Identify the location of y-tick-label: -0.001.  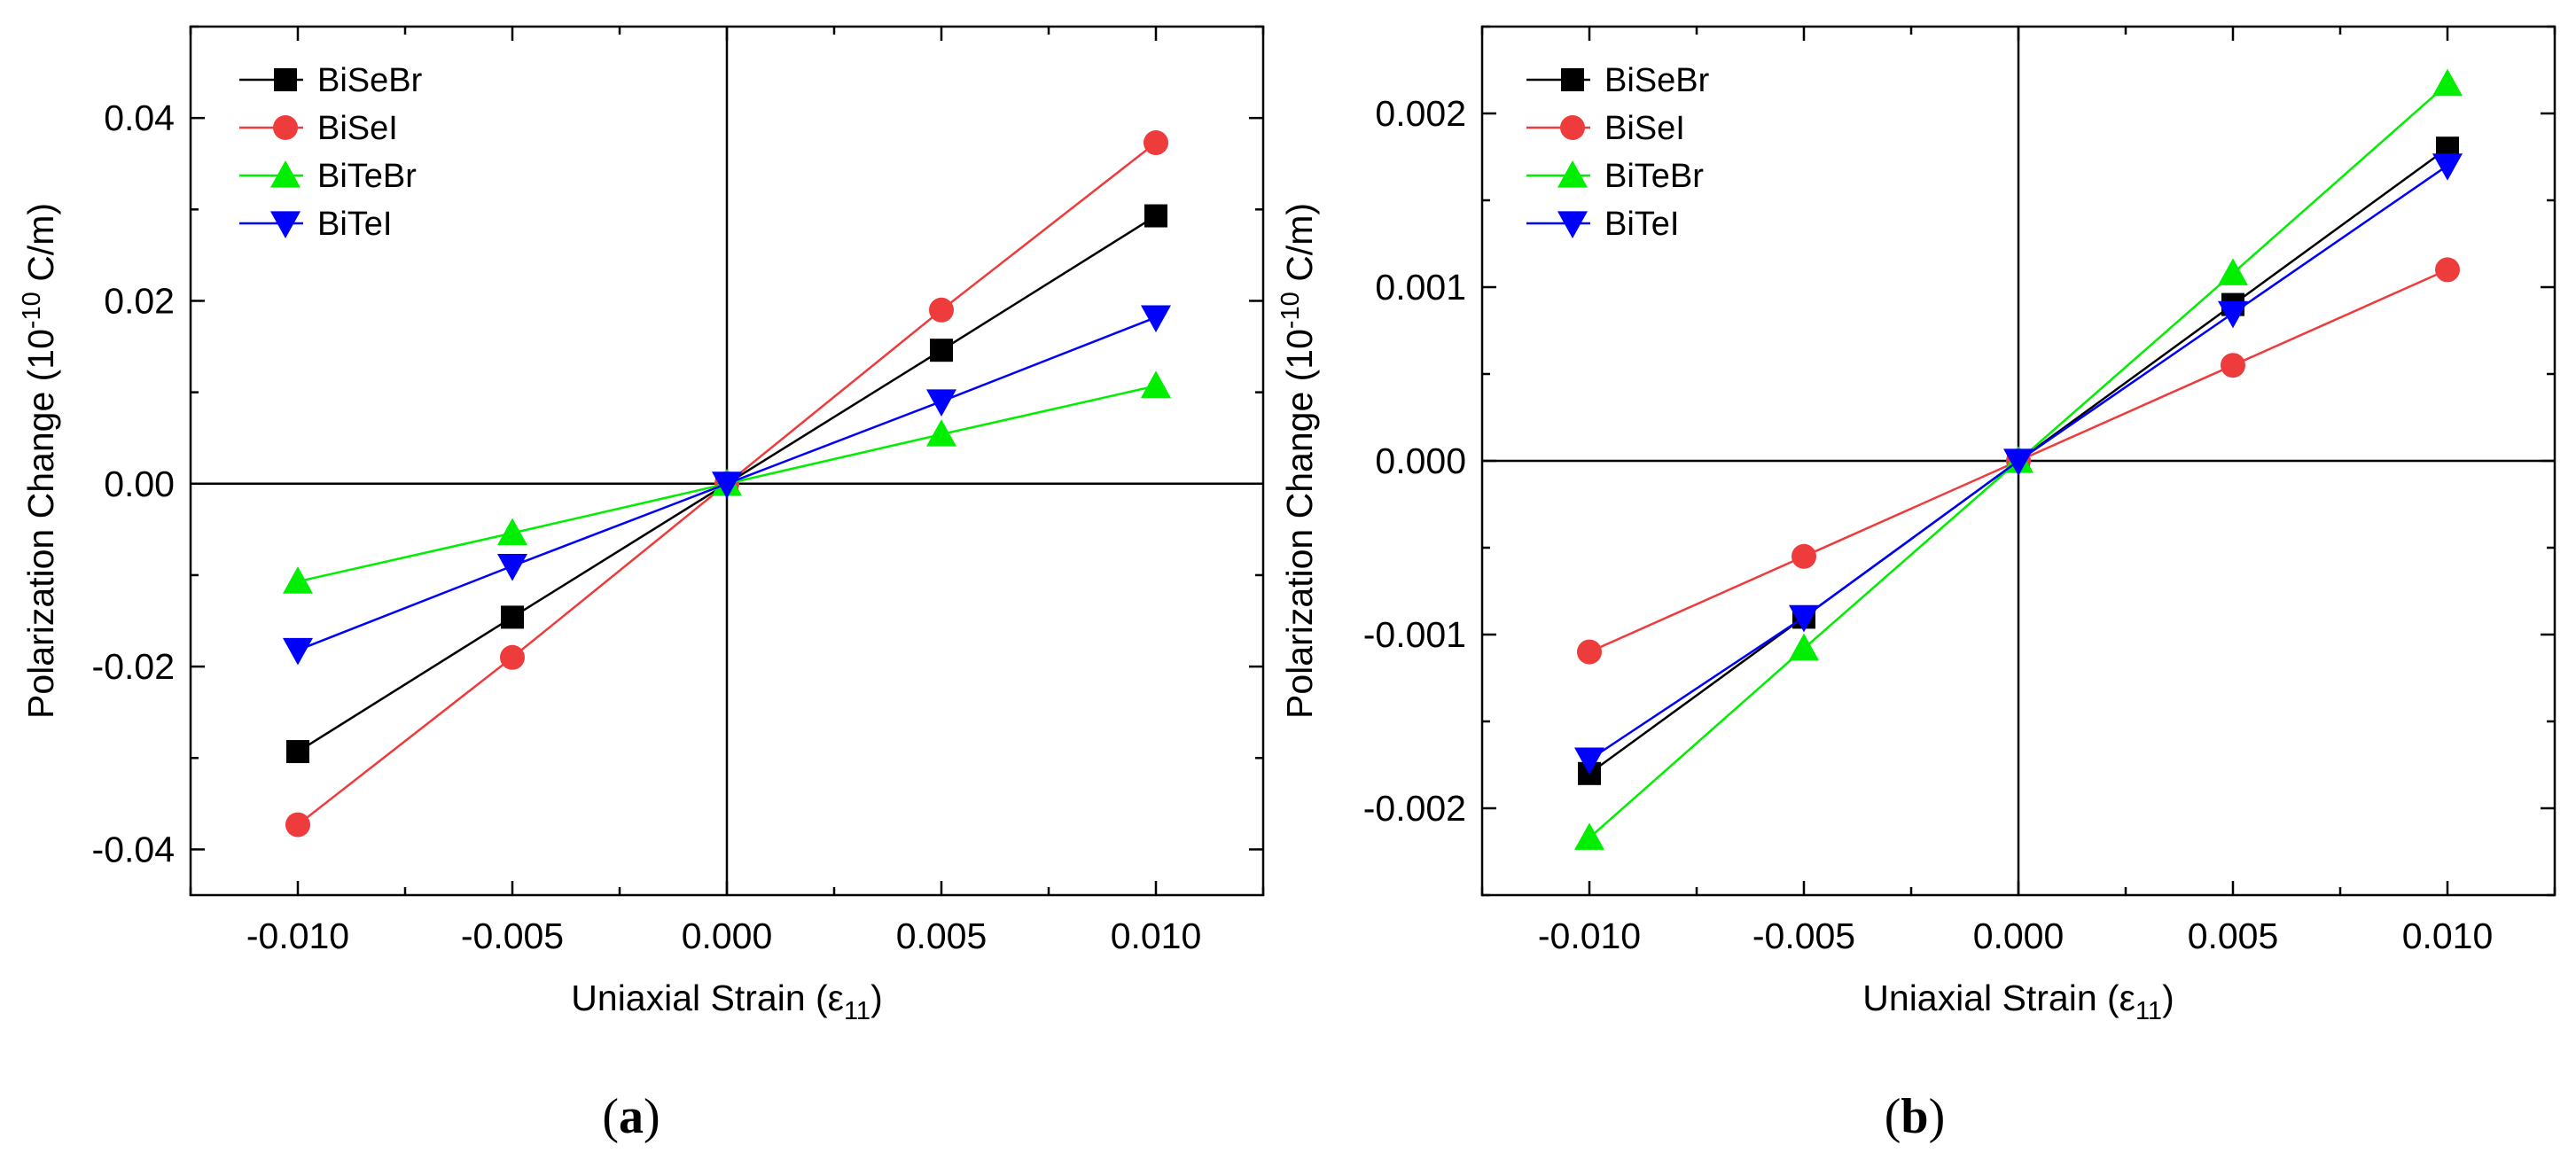
(1414, 634).